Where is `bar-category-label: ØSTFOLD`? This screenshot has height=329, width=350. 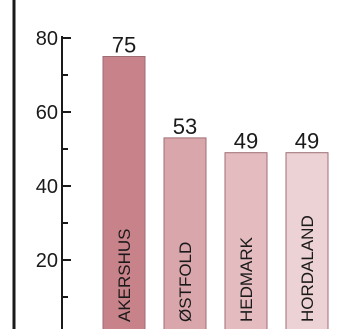
bar-category-label: ØSTFOLD is located at coordinates (185, 282).